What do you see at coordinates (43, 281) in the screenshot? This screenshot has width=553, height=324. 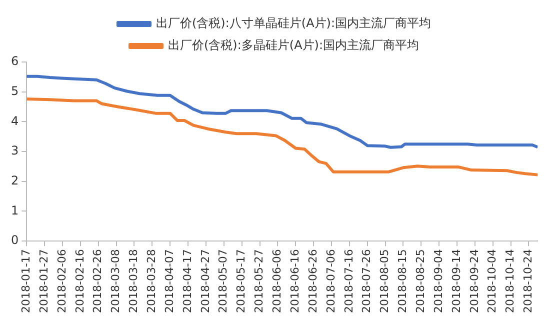 I see `x-tick-label: 2018-01-27` at bounding box center [43, 281].